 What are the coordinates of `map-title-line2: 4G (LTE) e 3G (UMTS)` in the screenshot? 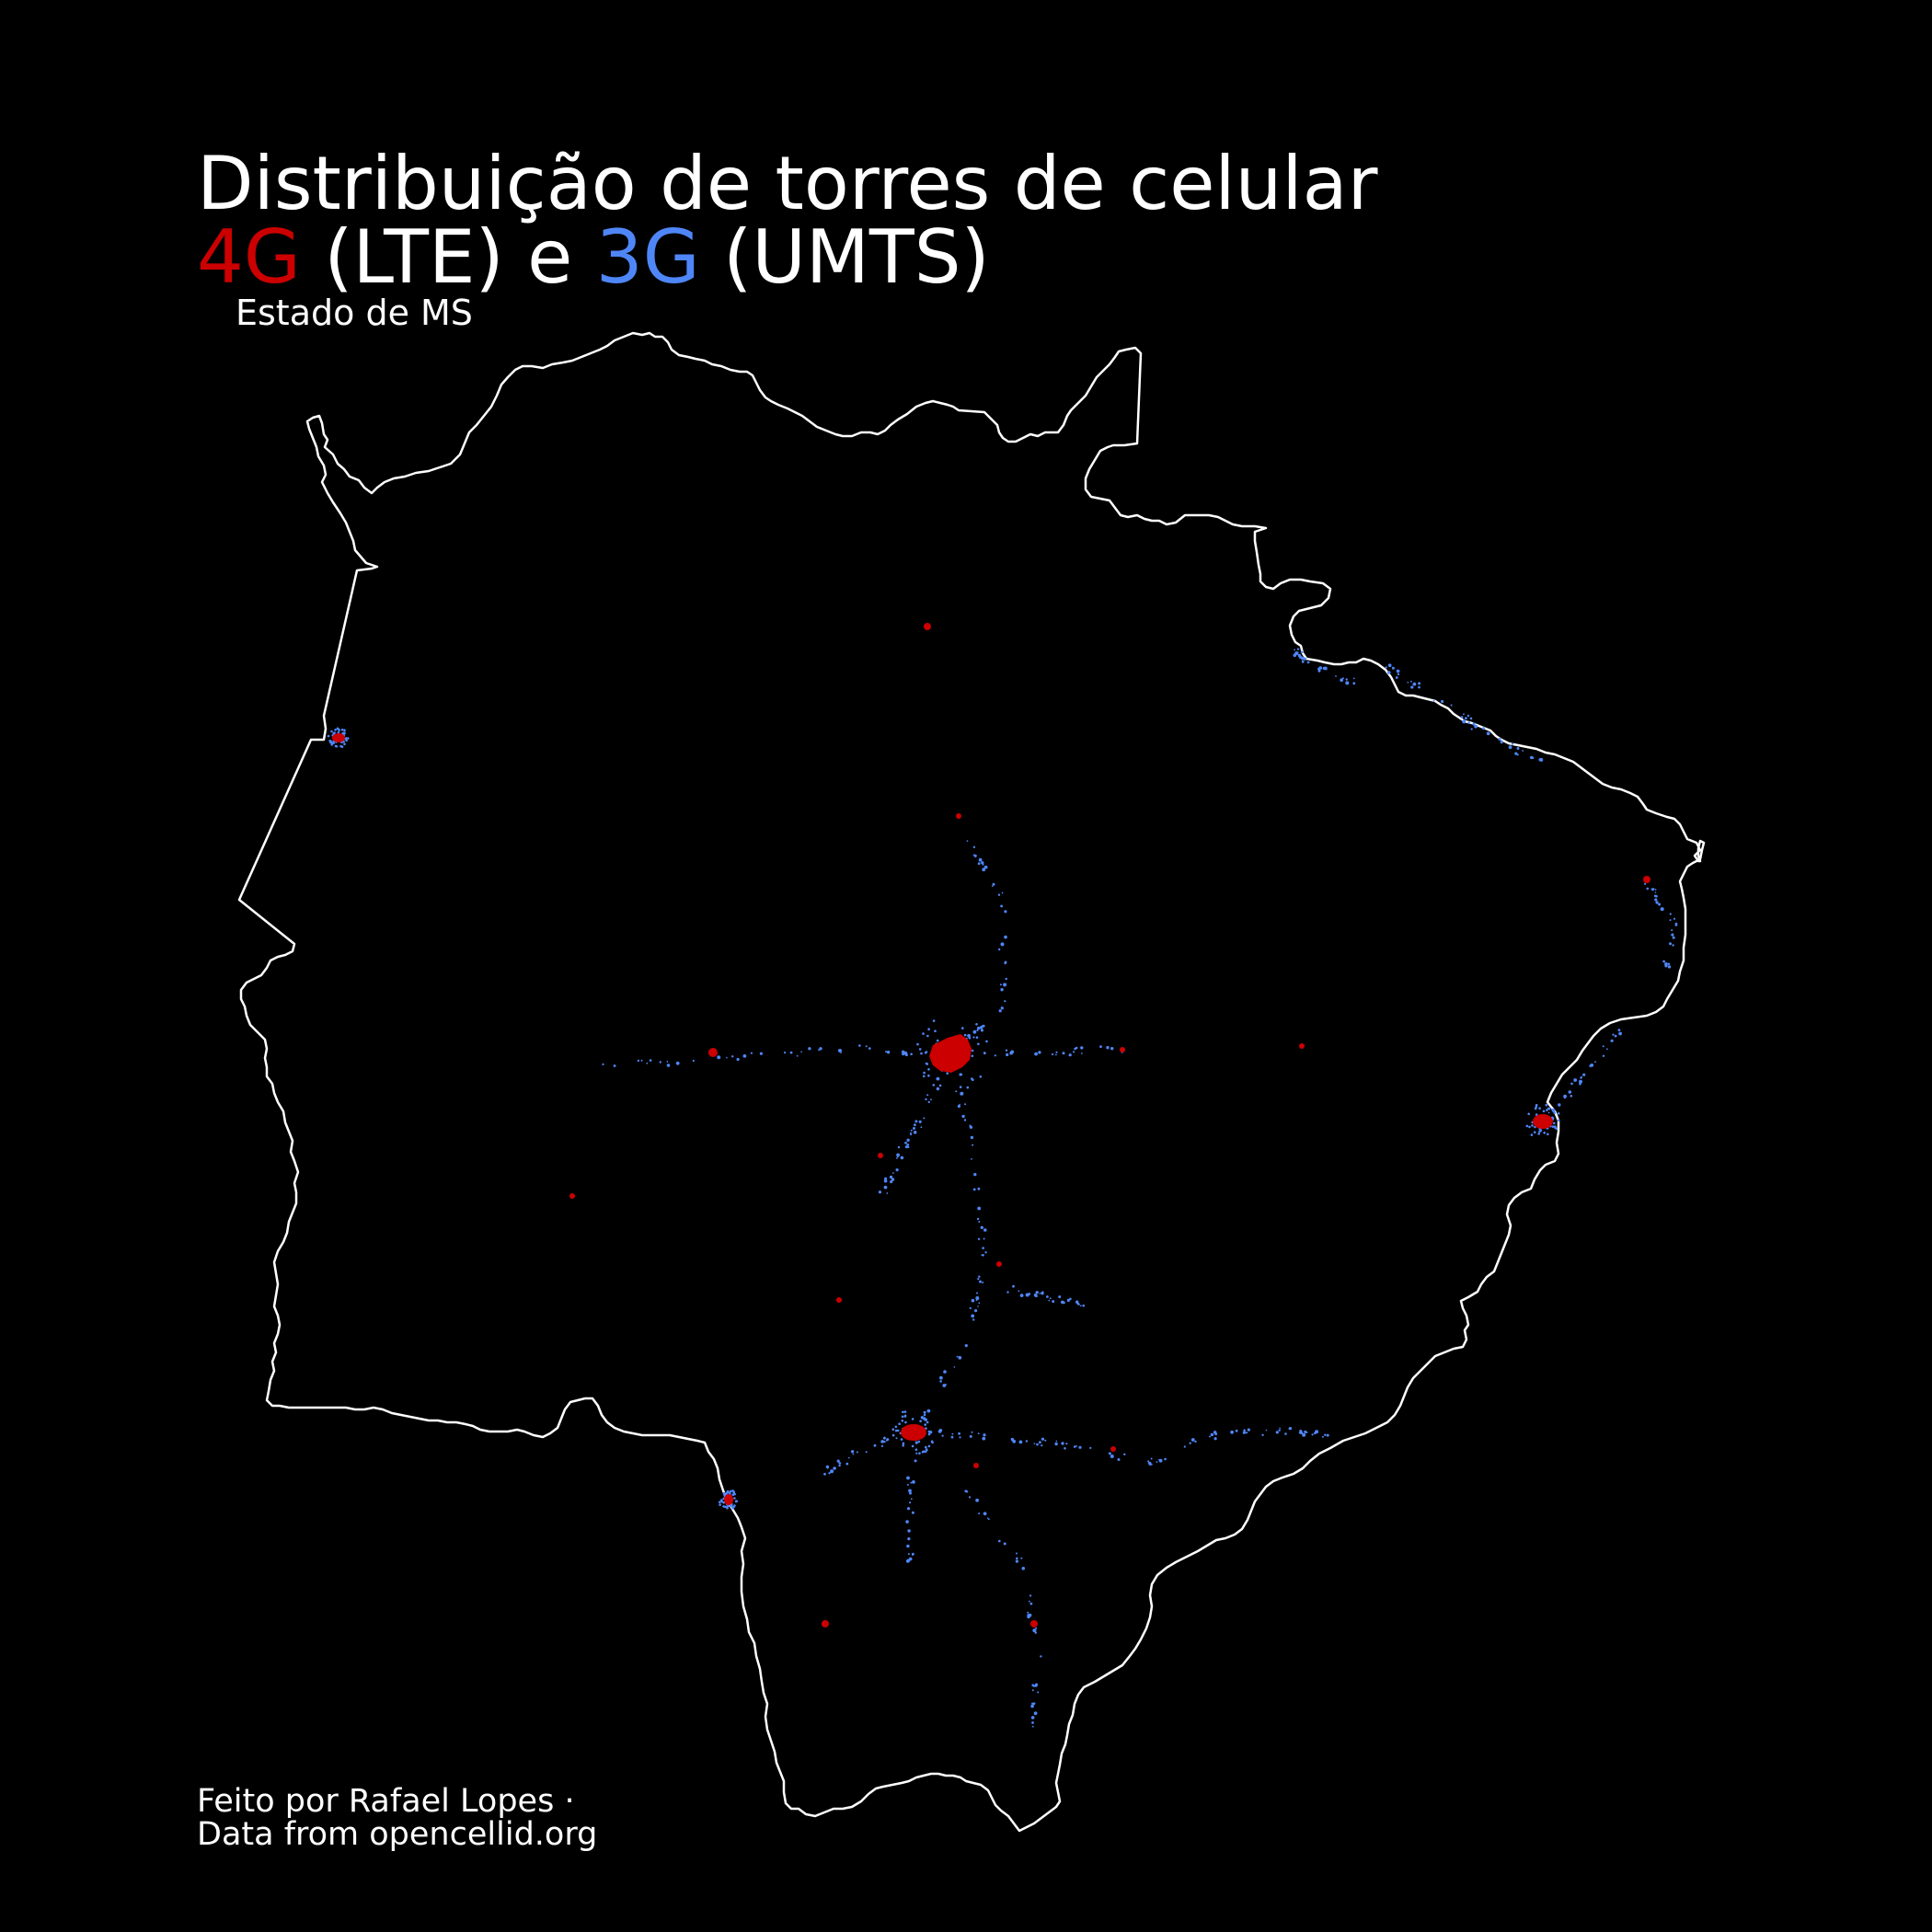 It's located at (593, 257).